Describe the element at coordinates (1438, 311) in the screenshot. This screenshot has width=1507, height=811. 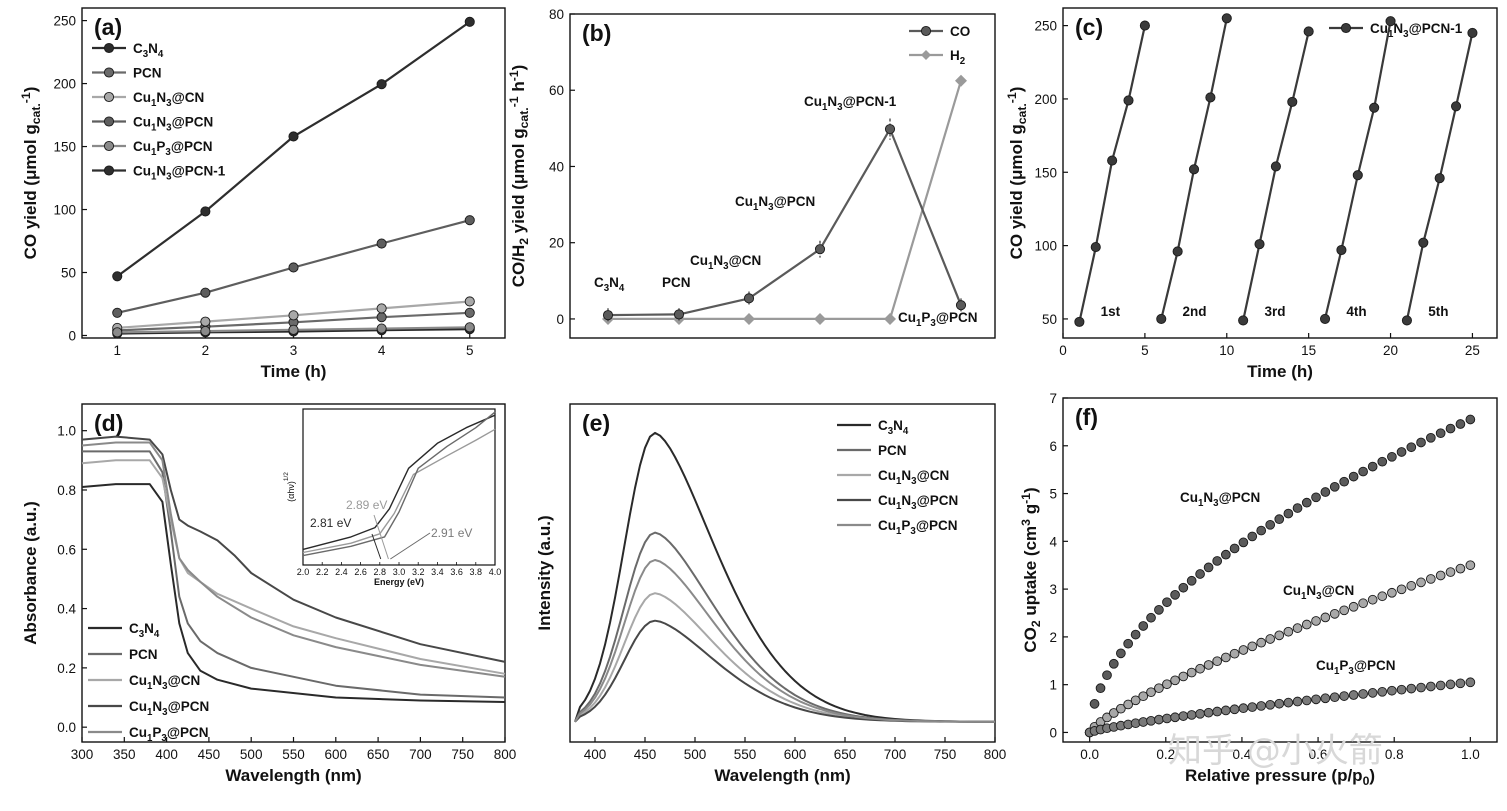
I see `cycle-label-c-4: 5th` at that location.